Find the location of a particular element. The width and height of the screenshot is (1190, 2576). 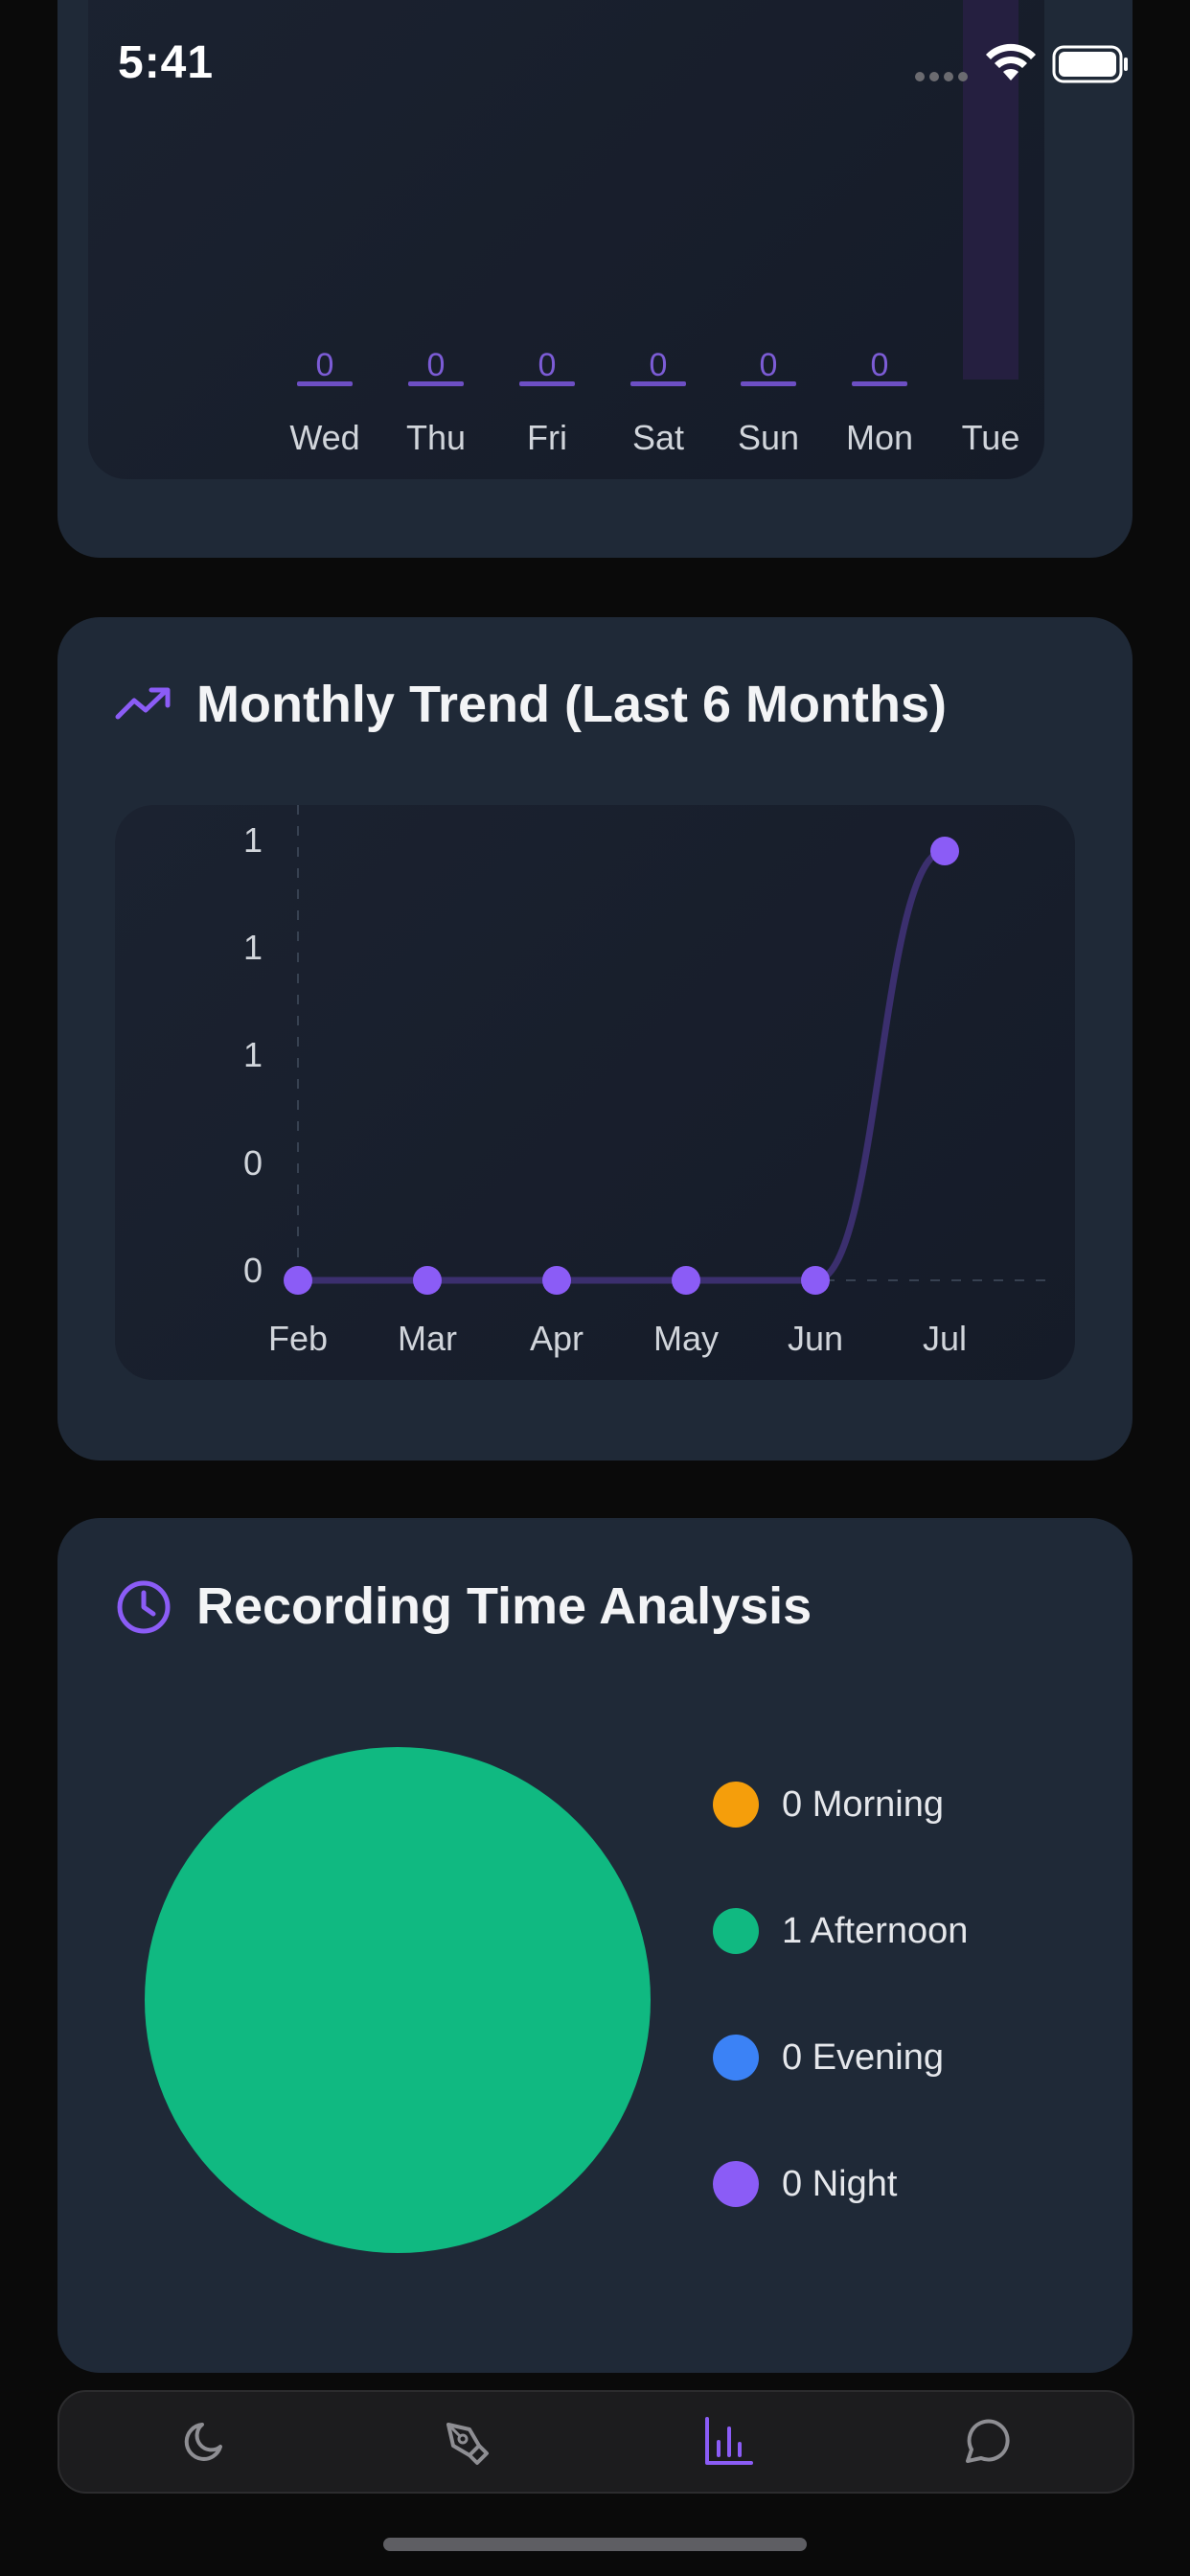

x-tick-label: Jun is located at coordinates (816, 1338).